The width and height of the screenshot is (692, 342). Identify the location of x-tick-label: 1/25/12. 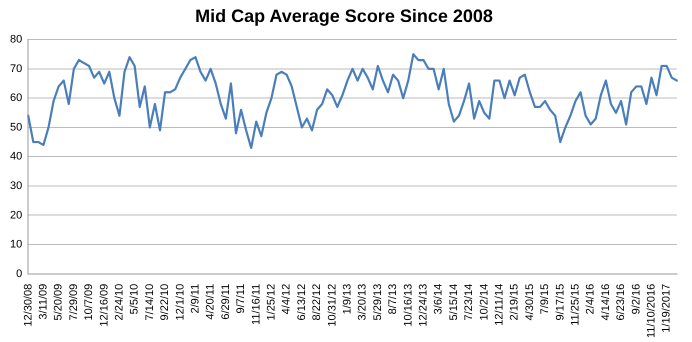
(271, 302).